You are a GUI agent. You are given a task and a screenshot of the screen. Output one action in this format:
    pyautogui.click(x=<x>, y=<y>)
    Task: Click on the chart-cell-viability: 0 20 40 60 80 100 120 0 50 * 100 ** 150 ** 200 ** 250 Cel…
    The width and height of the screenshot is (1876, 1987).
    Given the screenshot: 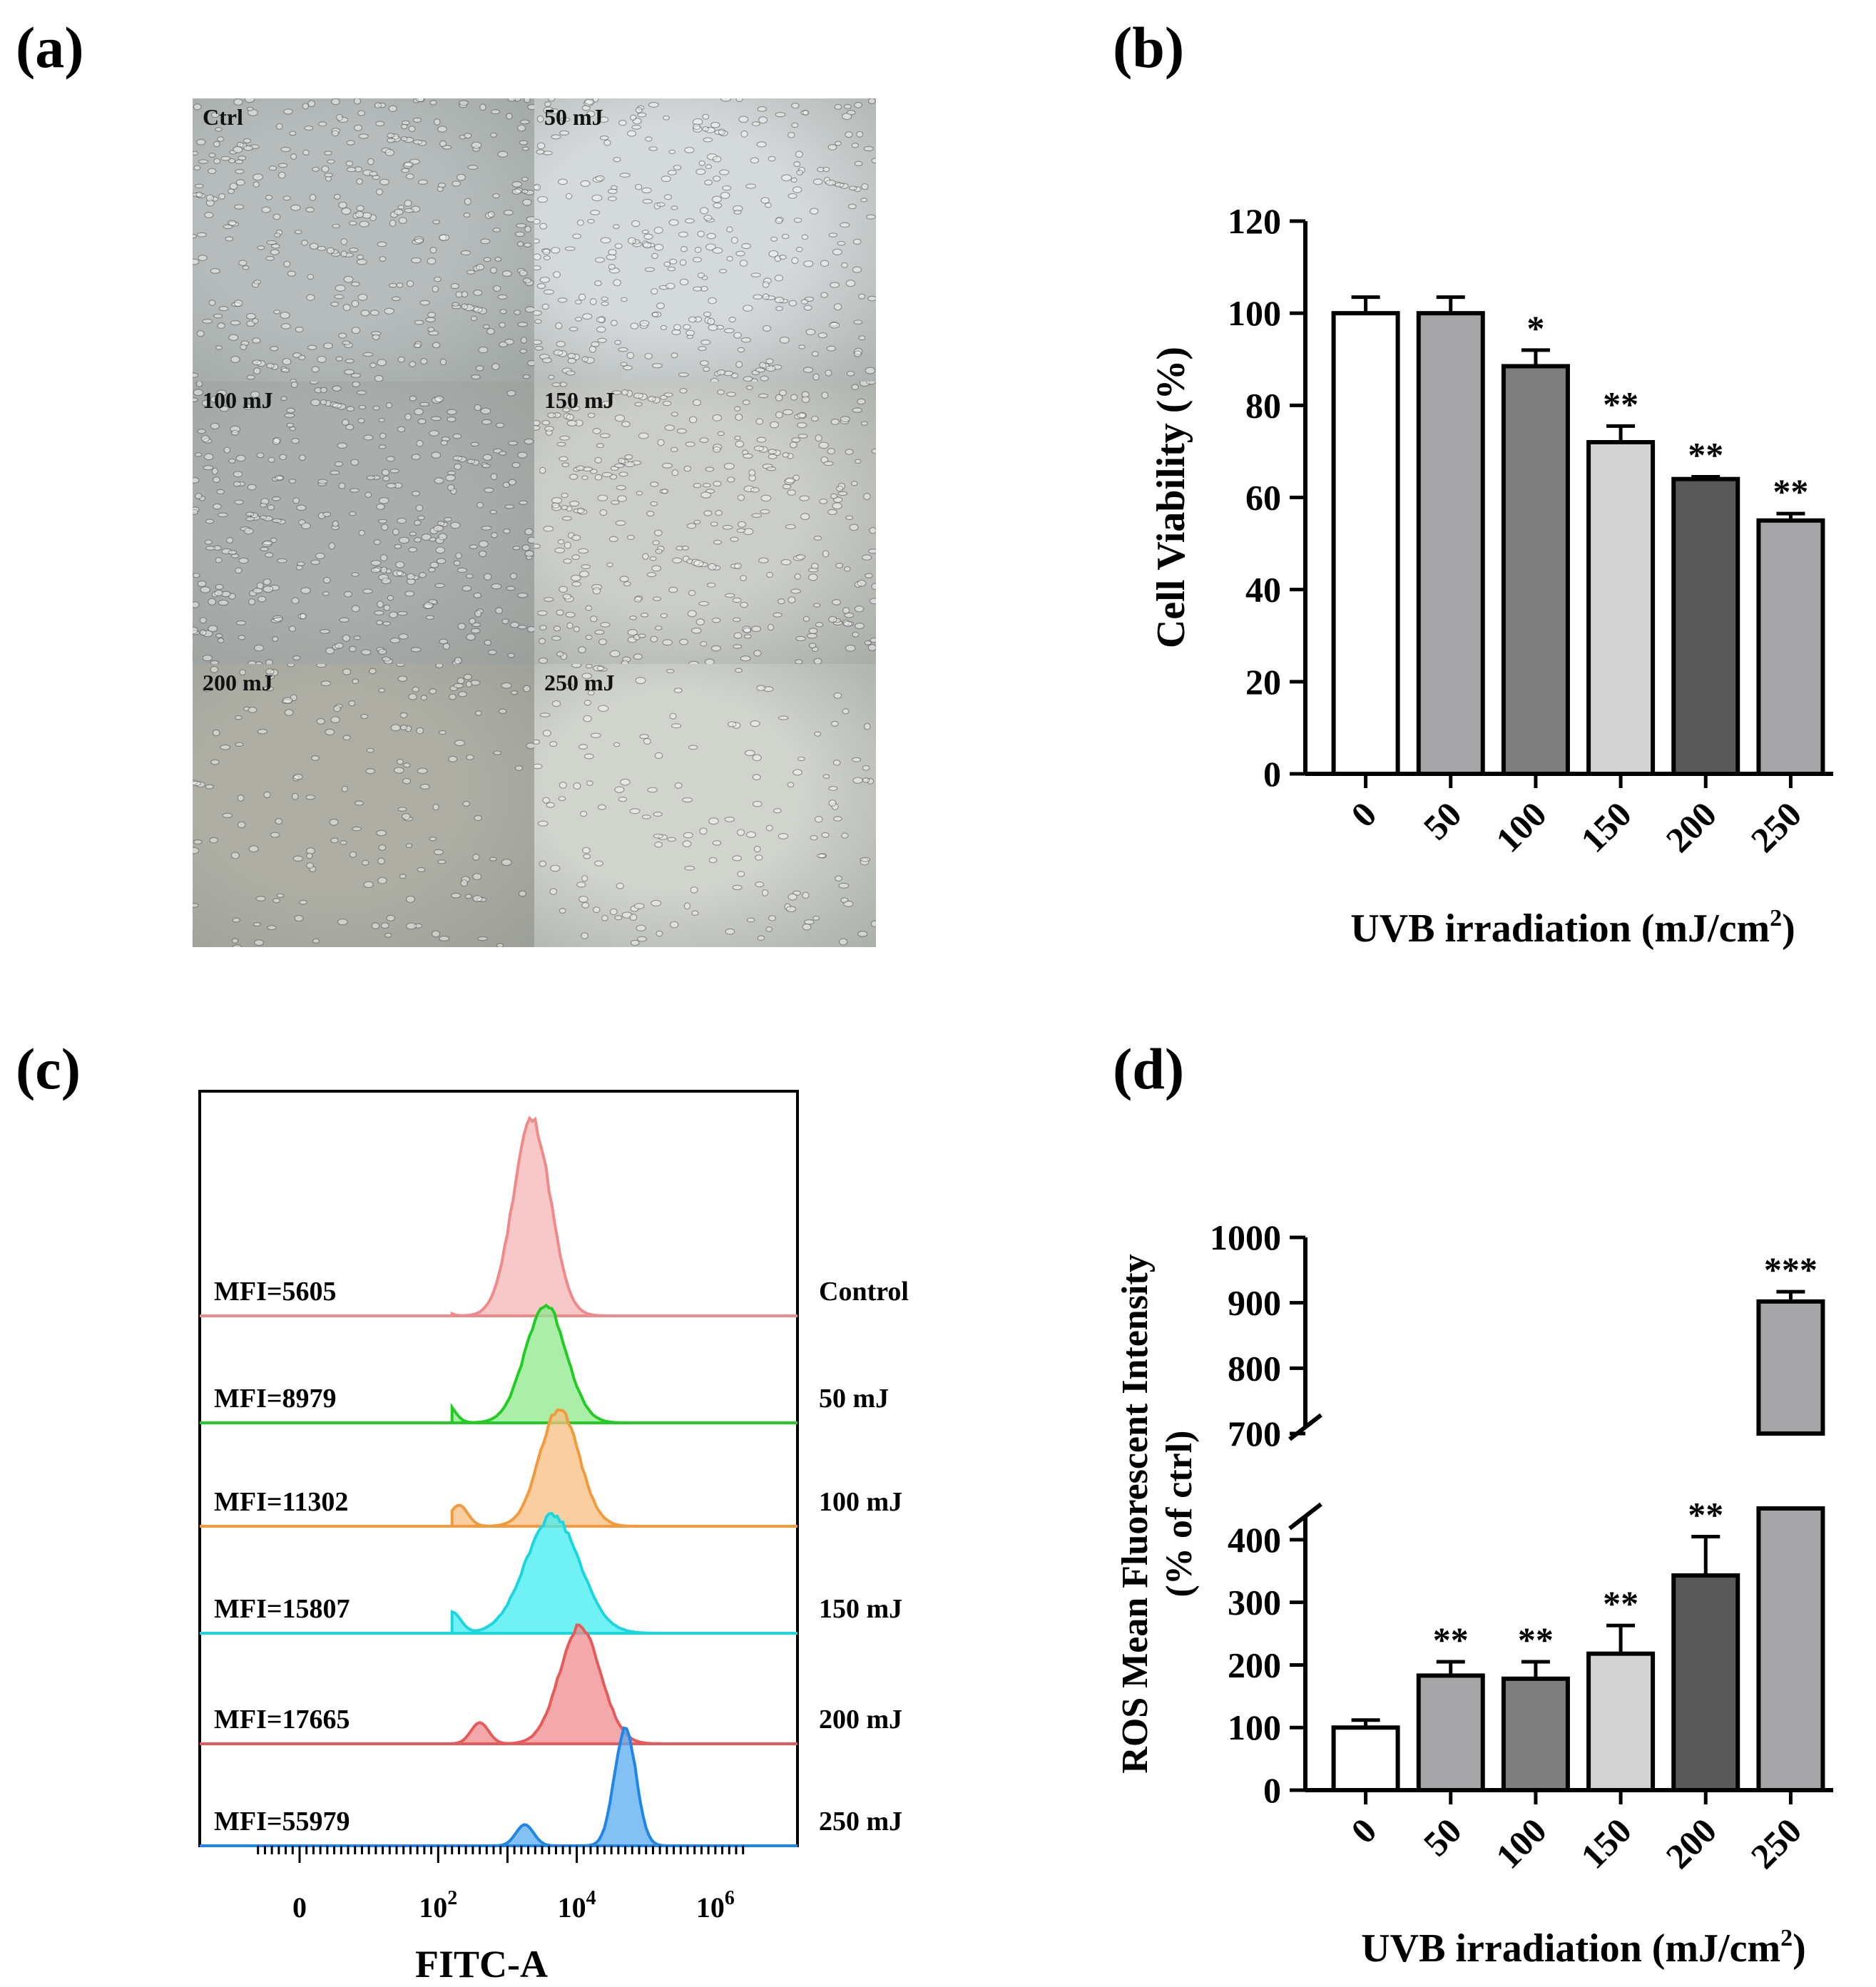 What is the action you would take?
    pyautogui.click(x=1491, y=576)
    